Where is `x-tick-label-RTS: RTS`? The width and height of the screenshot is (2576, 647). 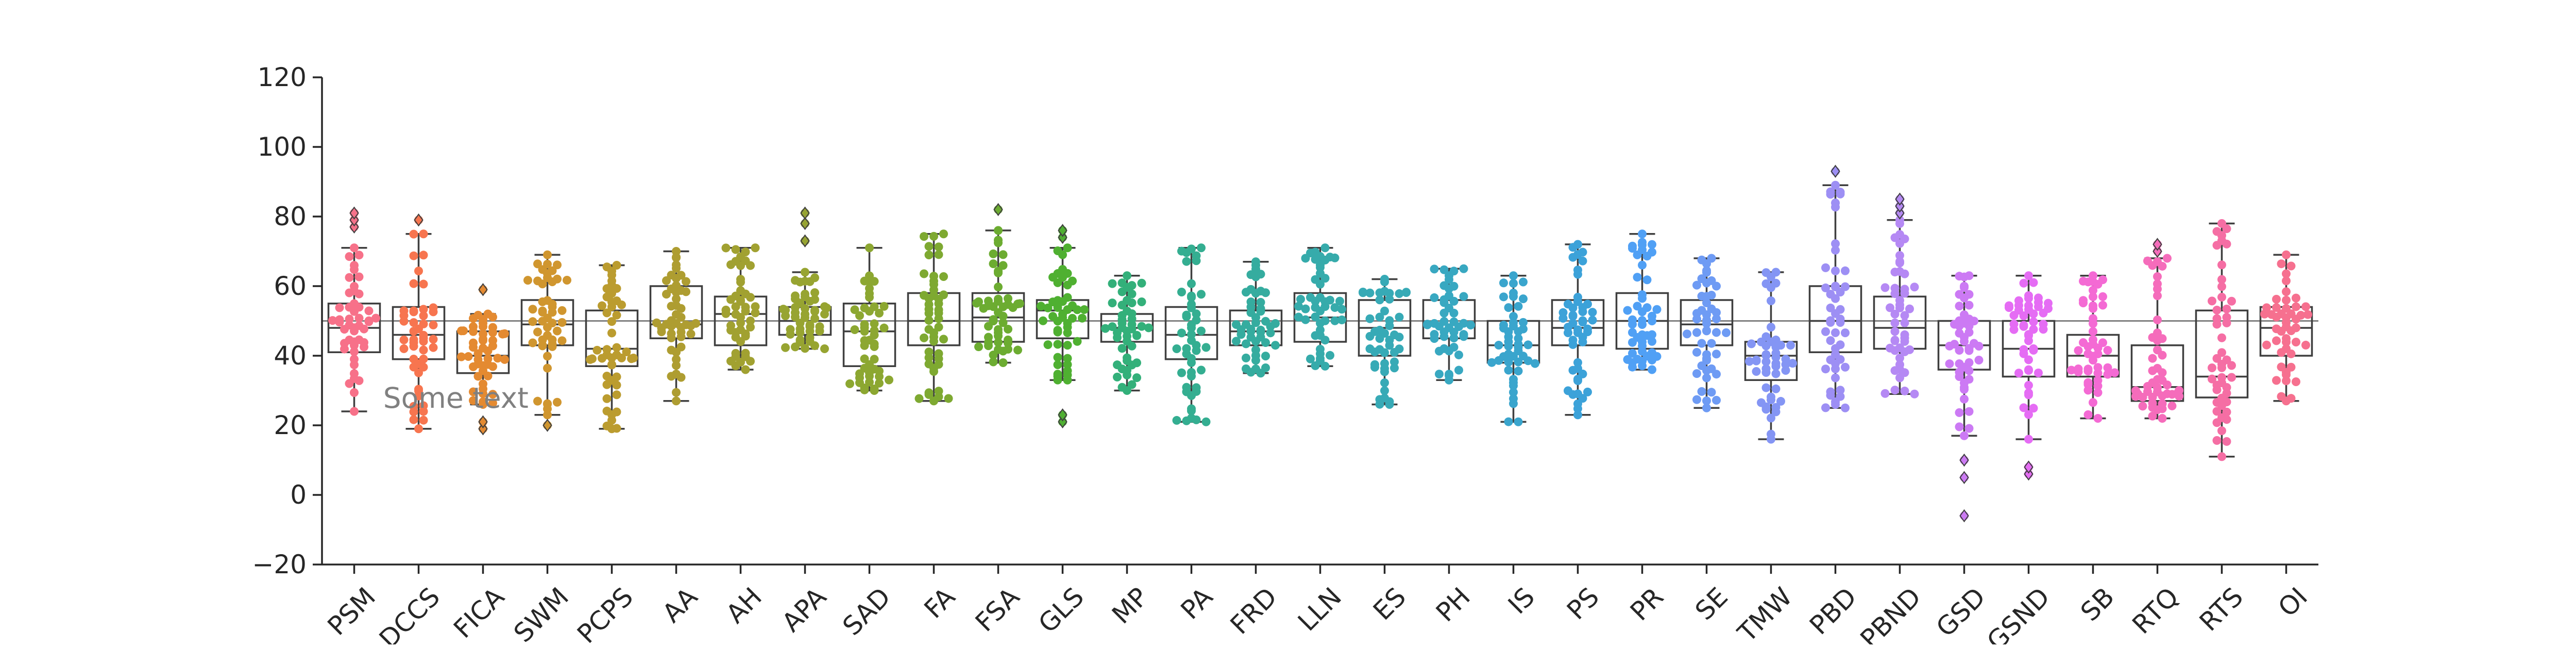 x-tick-label-RTS: RTS is located at coordinates (2221, 609).